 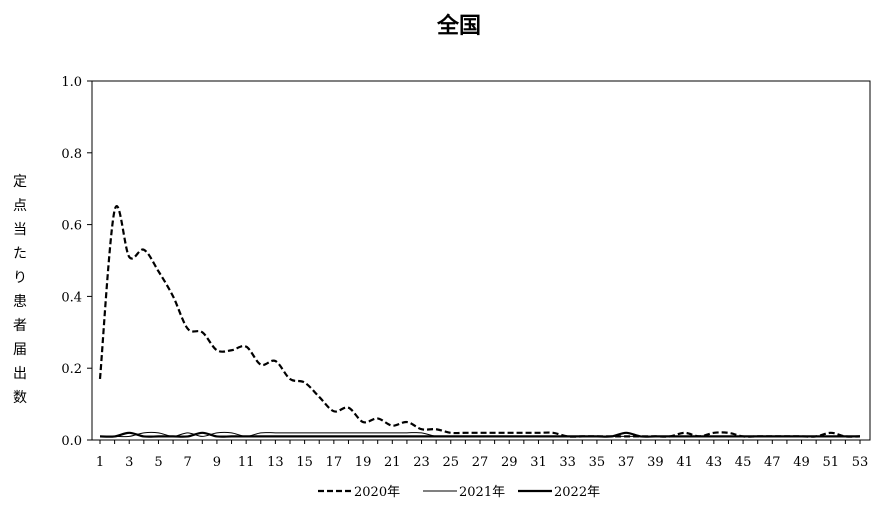 I want to click on y-axis-label-char: り, so click(x=20, y=278).